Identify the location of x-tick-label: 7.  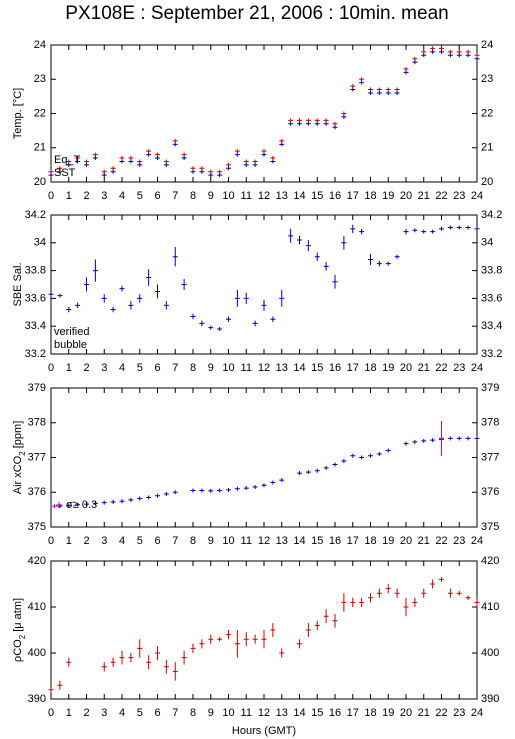
(175, 713).